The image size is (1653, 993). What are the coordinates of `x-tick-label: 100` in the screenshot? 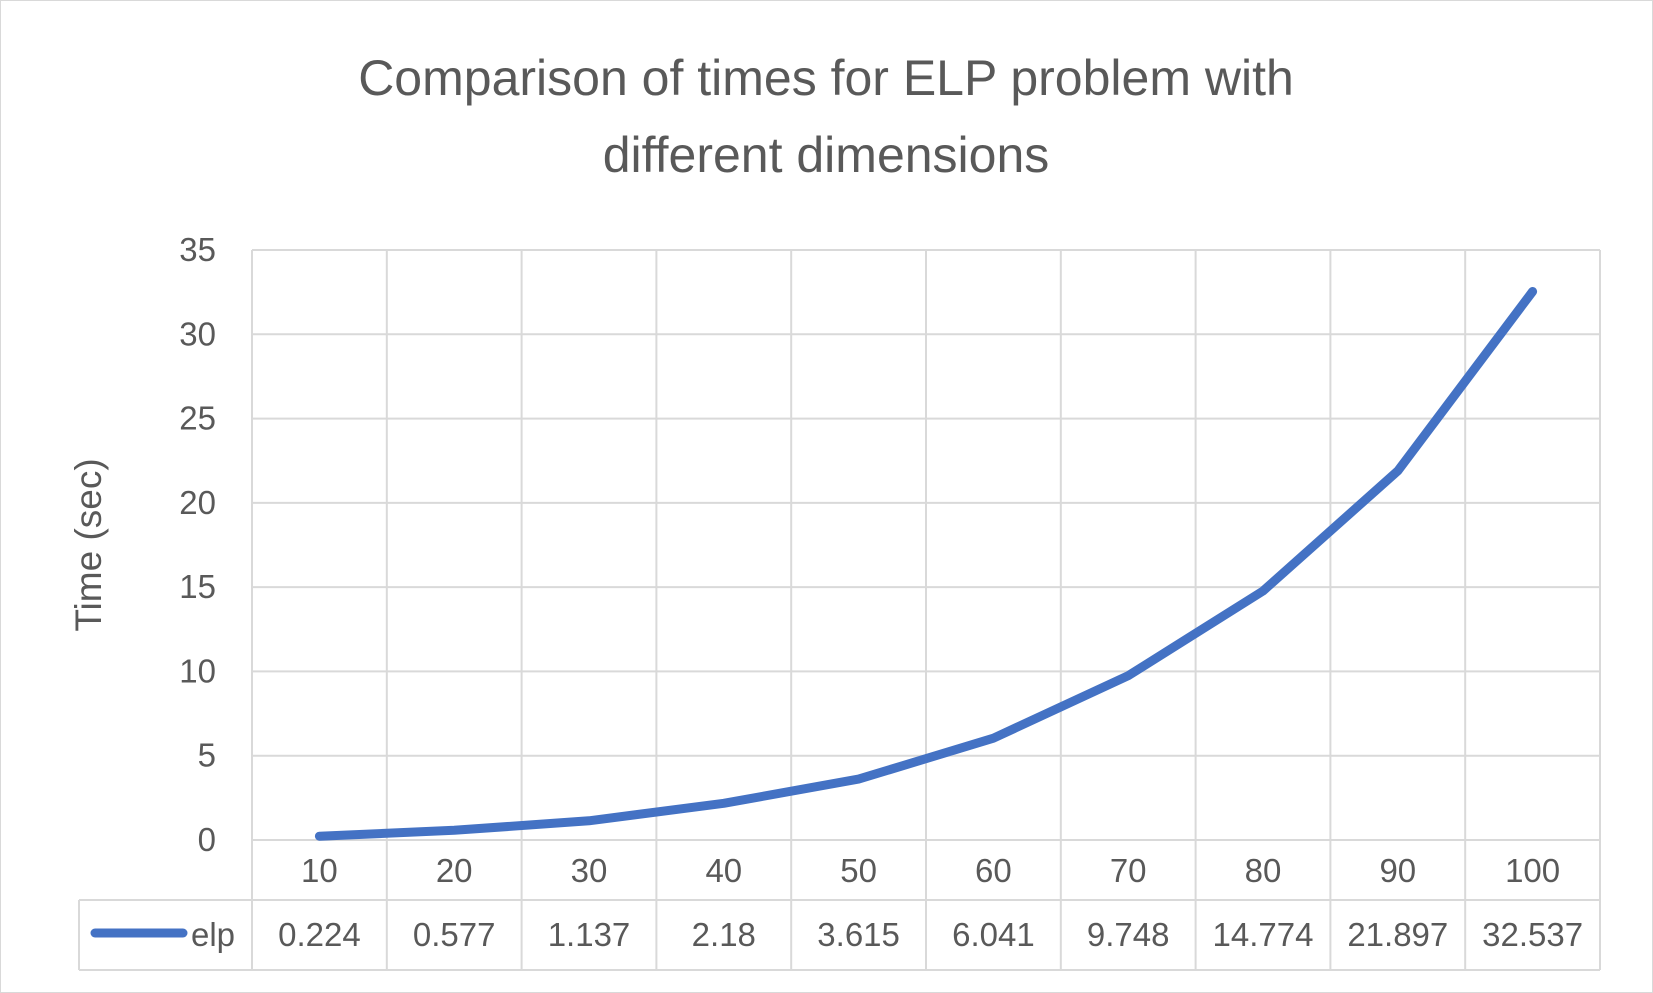 It's located at (1532, 870).